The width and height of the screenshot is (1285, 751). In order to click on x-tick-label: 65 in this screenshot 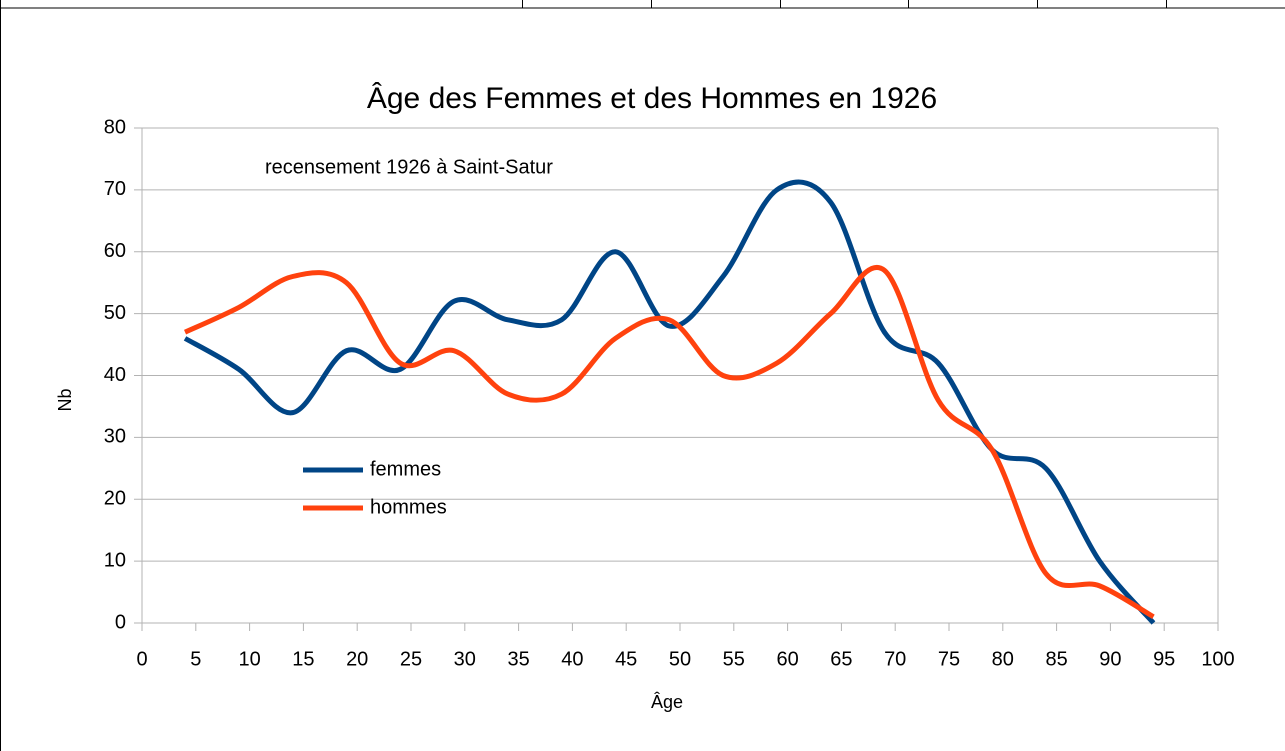, I will do `click(841, 659)`.